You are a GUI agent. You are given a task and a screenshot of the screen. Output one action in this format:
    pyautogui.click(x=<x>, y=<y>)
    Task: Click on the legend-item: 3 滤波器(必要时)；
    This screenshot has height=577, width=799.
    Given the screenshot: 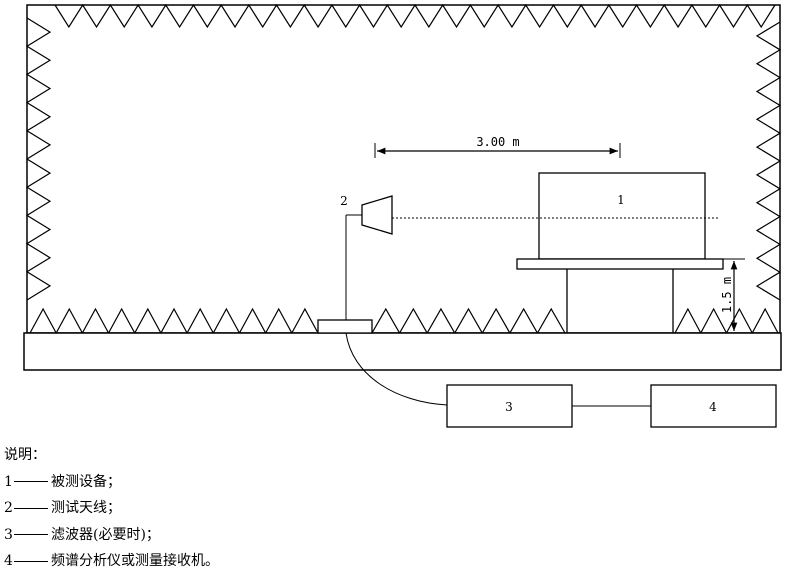 What is the action you would take?
    pyautogui.click(x=111, y=535)
    